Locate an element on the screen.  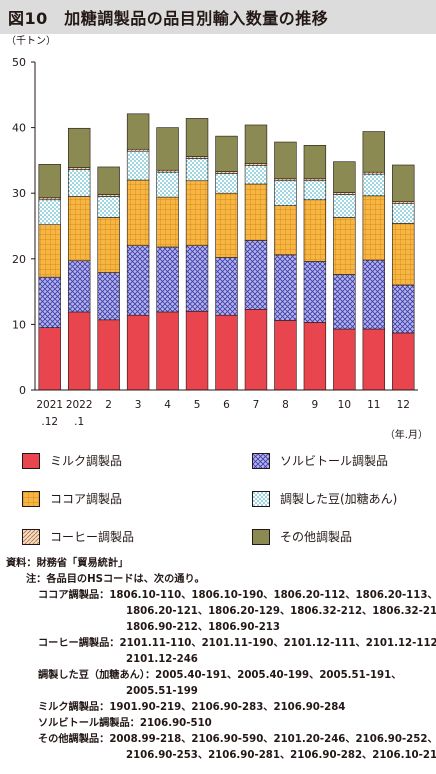
x-tick-label: 12 is located at coordinates (403, 405).